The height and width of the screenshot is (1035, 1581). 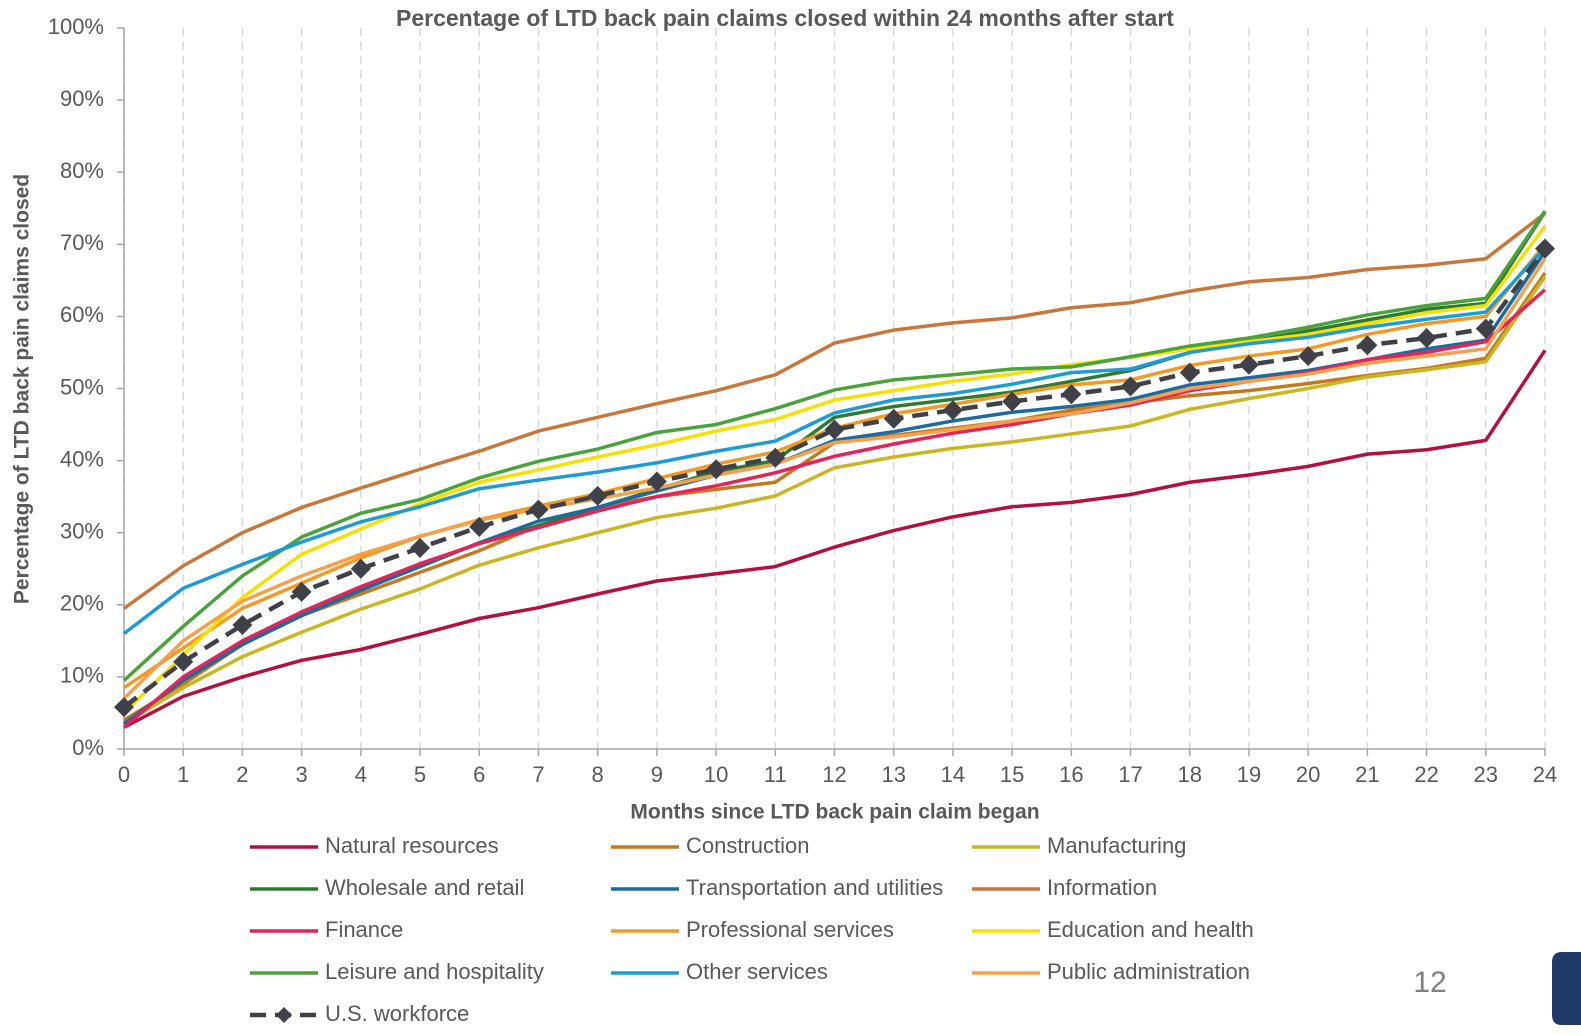 I want to click on x-axis-title: Months since LTD back pain claim began, so click(x=834, y=812).